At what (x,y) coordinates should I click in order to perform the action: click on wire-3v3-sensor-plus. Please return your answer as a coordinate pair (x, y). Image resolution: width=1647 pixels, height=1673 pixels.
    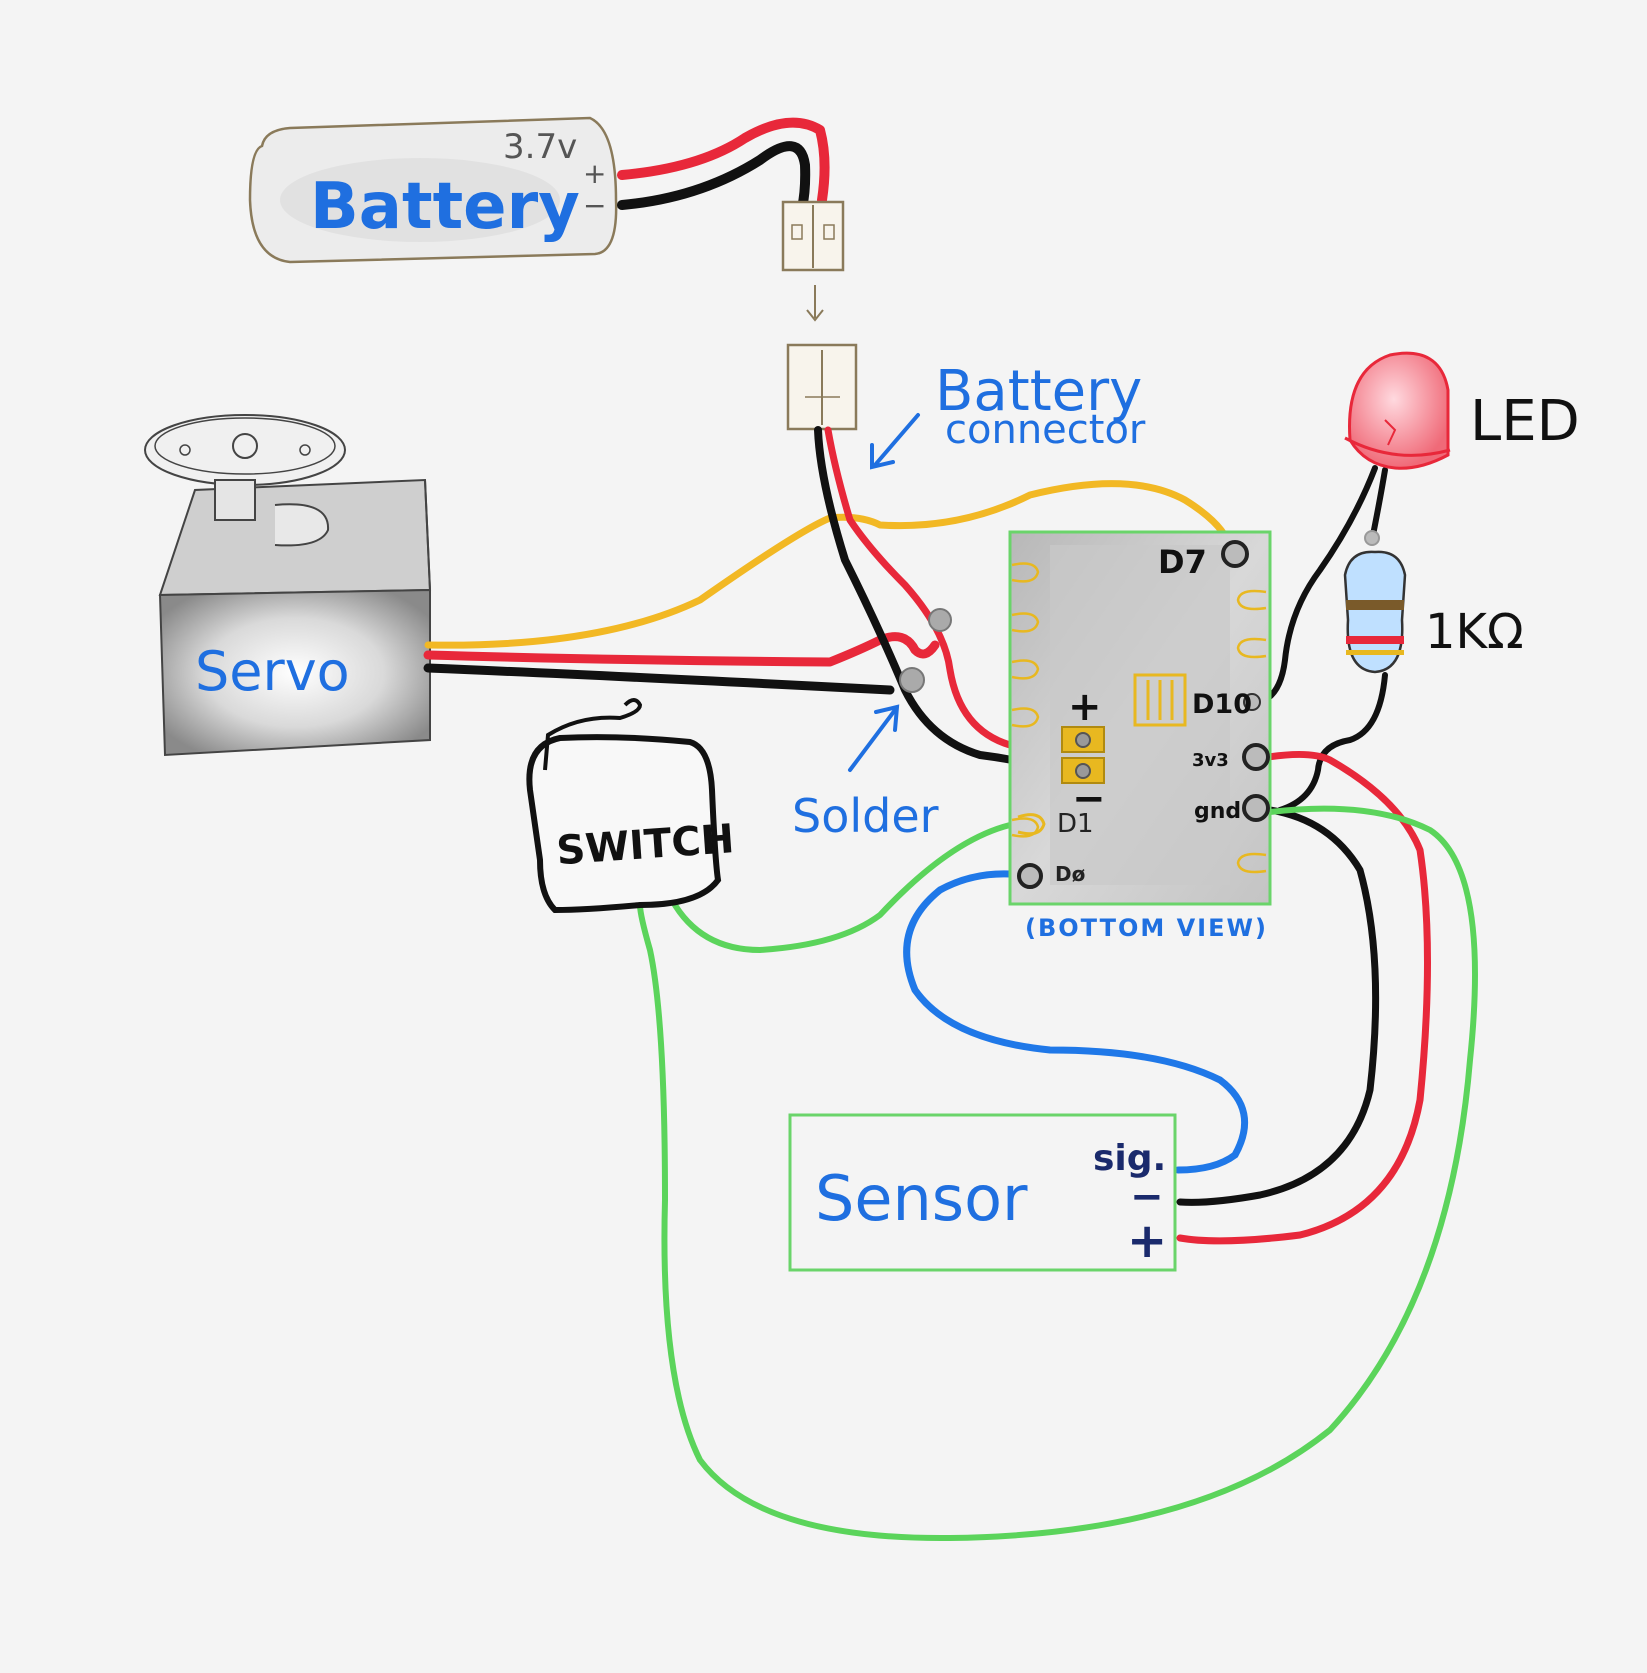
    Looking at the image, I should click on (1303, 997).